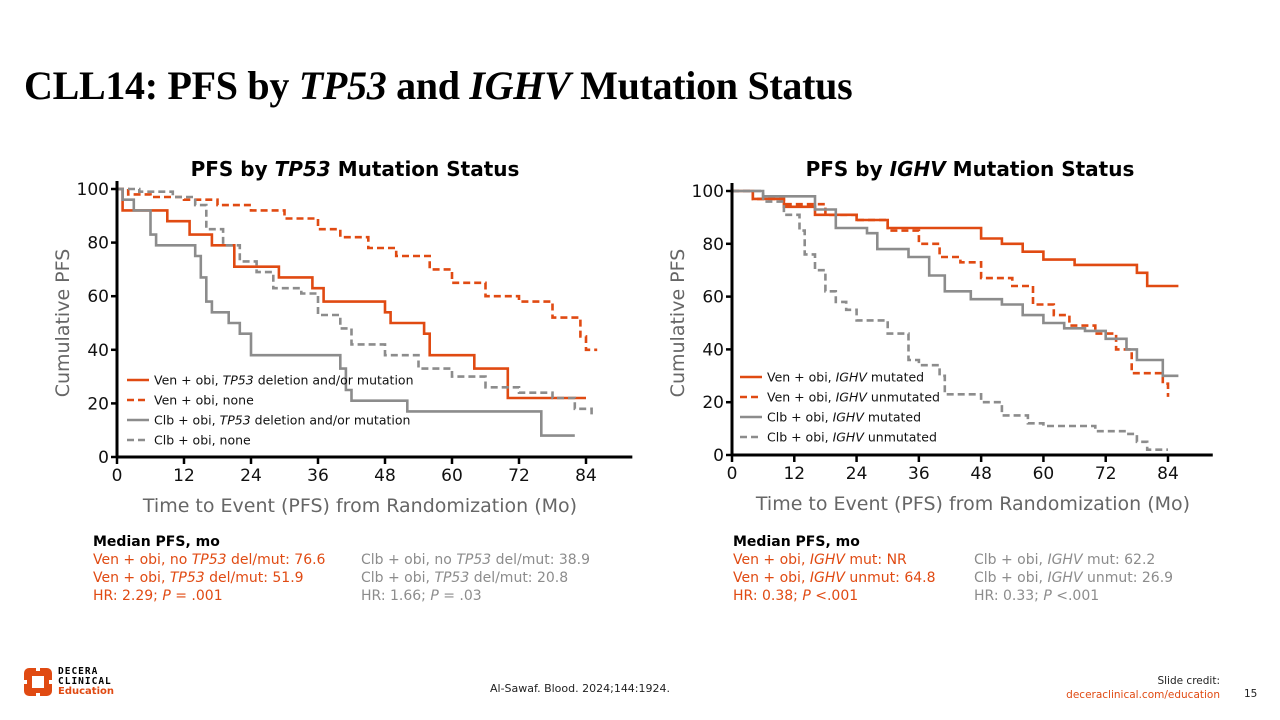 This screenshot has height=720, width=1280. What do you see at coordinates (1143, 695) in the screenshot?
I see `credit-link: deceraclinical.com/education` at bounding box center [1143, 695].